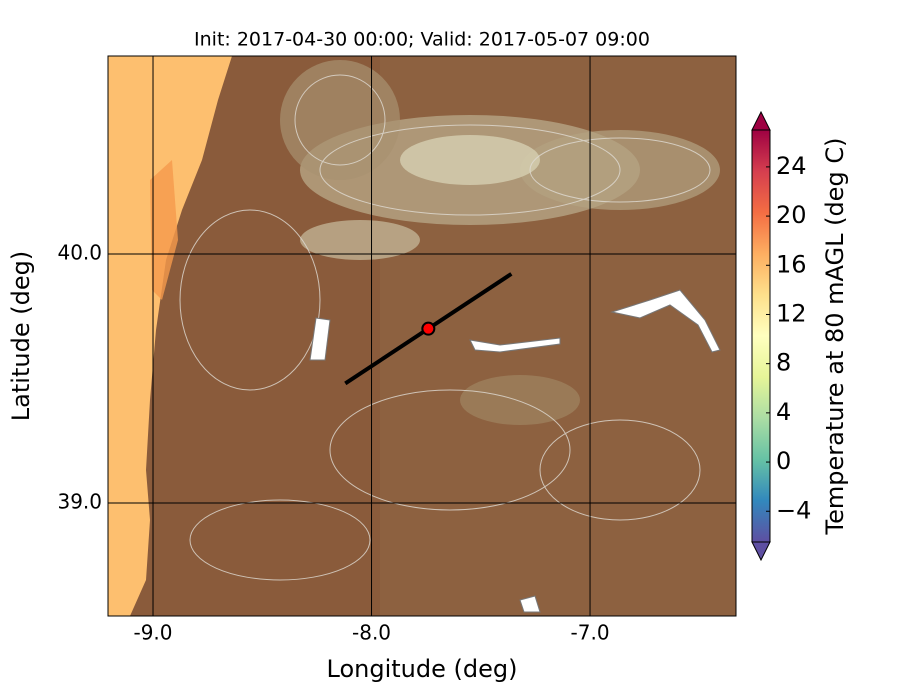  What do you see at coordinates (79, 501) in the screenshot?
I see `y-tick-label: 39.0` at bounding box center [79, 501].